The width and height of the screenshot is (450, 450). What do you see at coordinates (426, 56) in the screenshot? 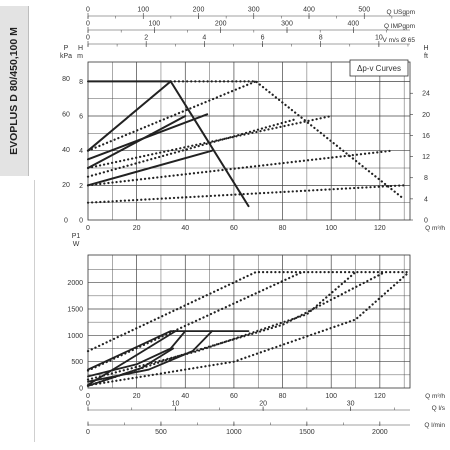
I see `y-label-ft: ft` at bounding box center [426, 56].